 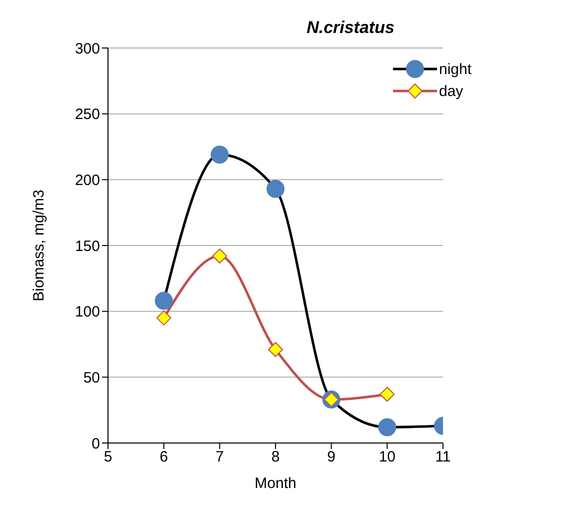 I want to click on y-tick-label: 250, so click(x=87, y=115).